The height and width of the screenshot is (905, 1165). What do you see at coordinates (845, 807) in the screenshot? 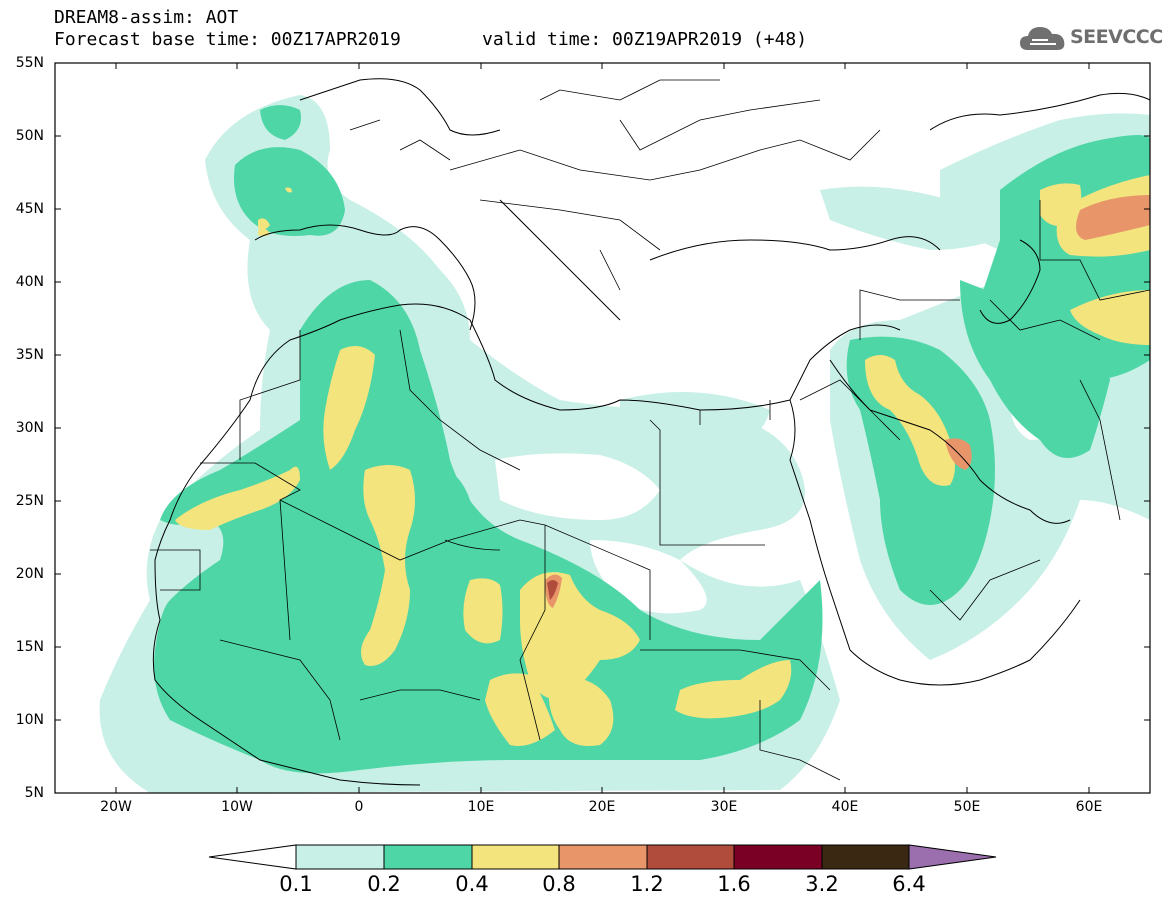
I see `lon-label: 40E` at bounding box center [845, 807].